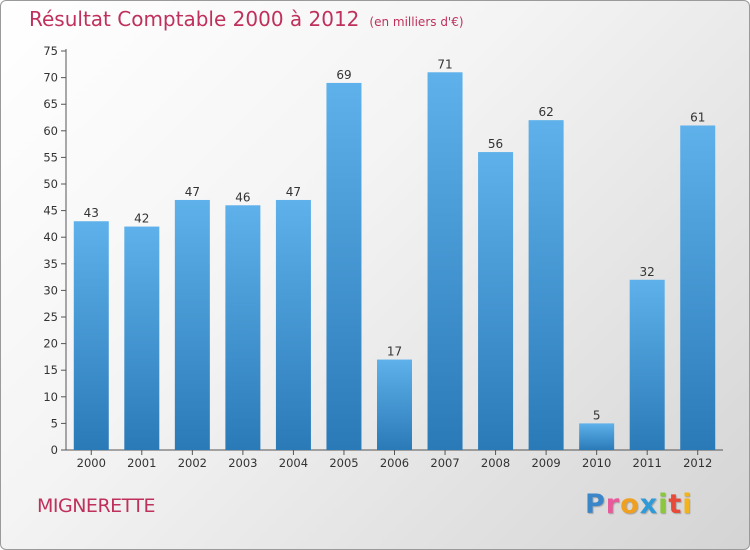 The height and width of the screenshot is (550, 750). I want to click on data-label: 43, so click(91, 213).